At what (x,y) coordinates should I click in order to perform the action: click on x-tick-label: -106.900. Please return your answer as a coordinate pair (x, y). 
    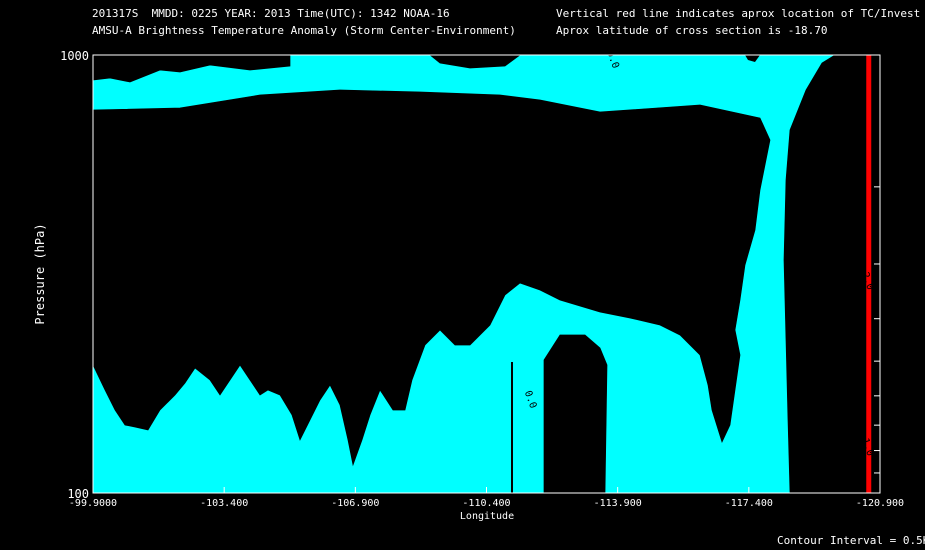
    Looking at the image, I should click on (355, 503).